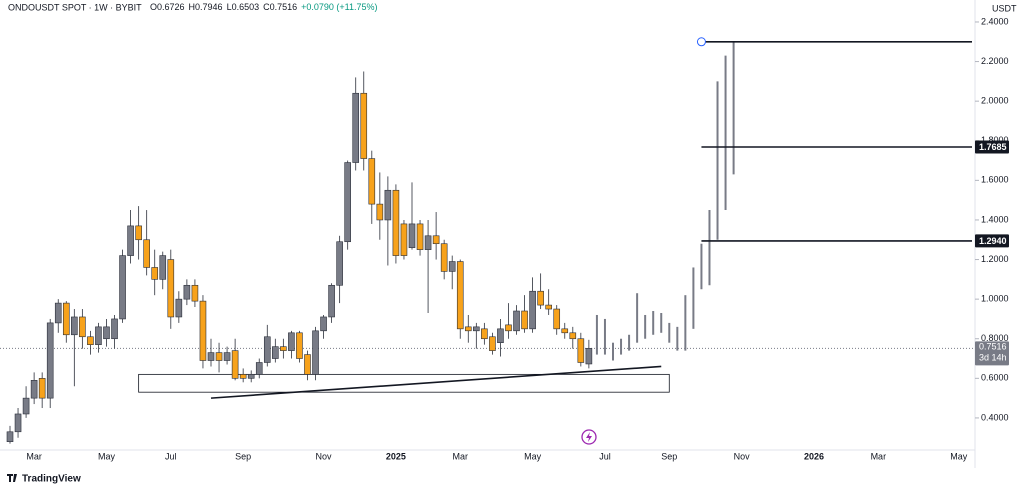 This screenshot has height=491, width=1024. I want to click on y-tick-label: 1.0000, so click(995, 299).